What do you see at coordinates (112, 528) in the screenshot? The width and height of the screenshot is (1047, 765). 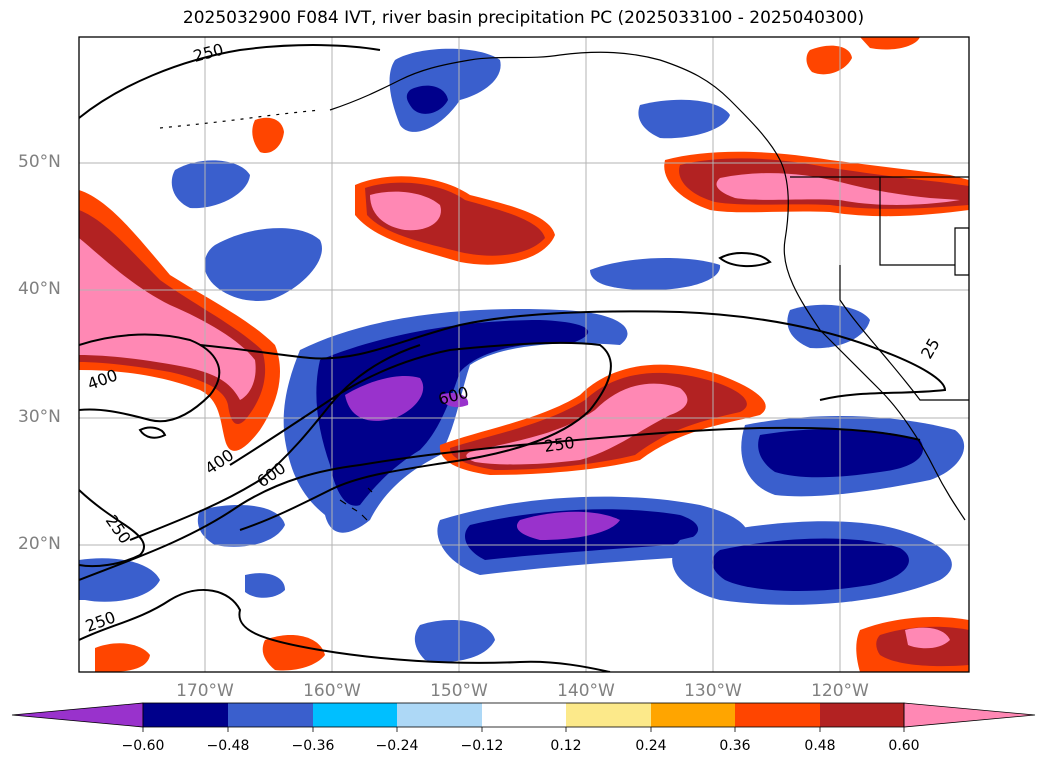 I see `contour-250-sw` at bounding box center [112, 528].